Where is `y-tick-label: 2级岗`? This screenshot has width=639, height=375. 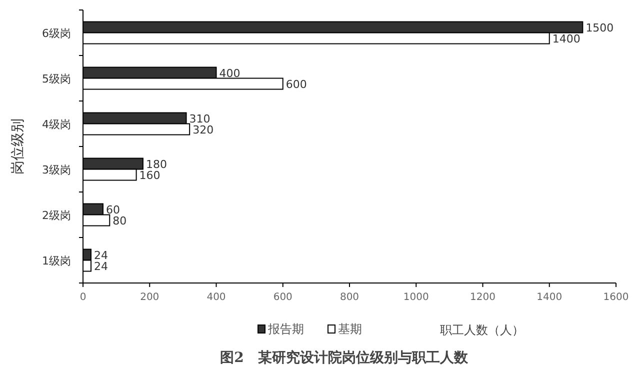
y-tick-label: 2级岗 is located at coordinates (56, 215).